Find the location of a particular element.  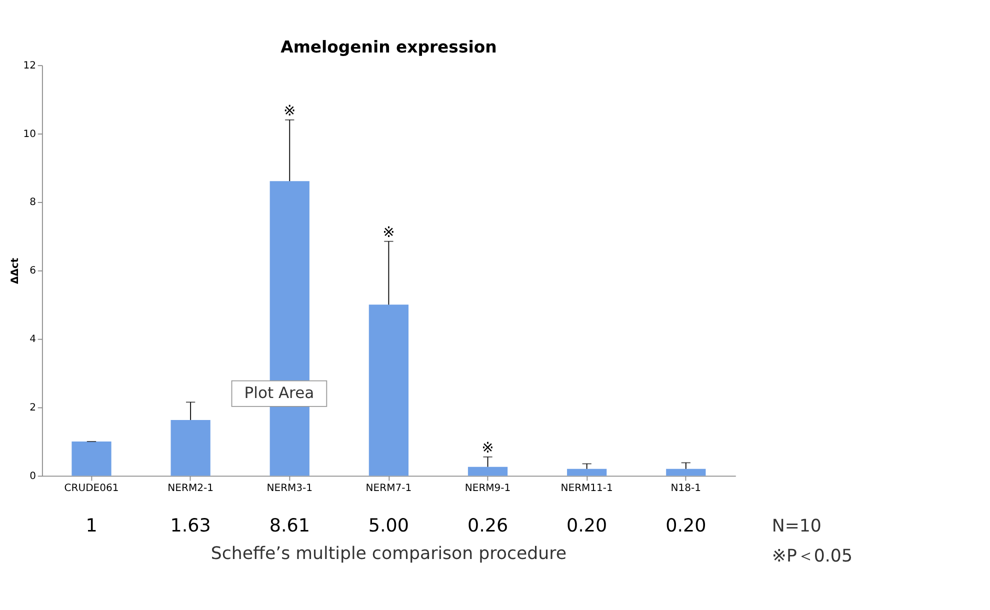

y-tick-label: 0 is located at coordinates (33, 476).